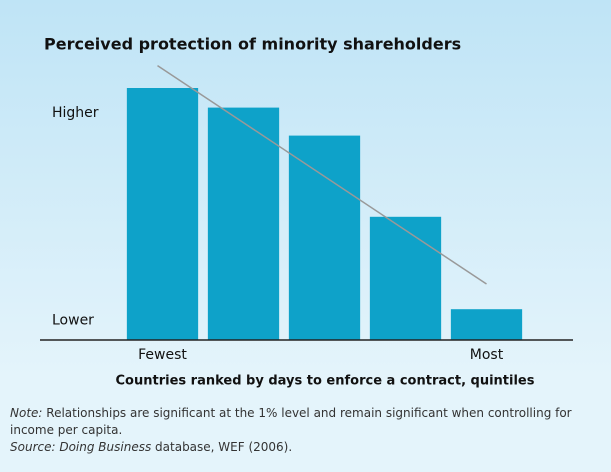  I want to click on source-text: database, WEF (2006)., so click(222, 447).